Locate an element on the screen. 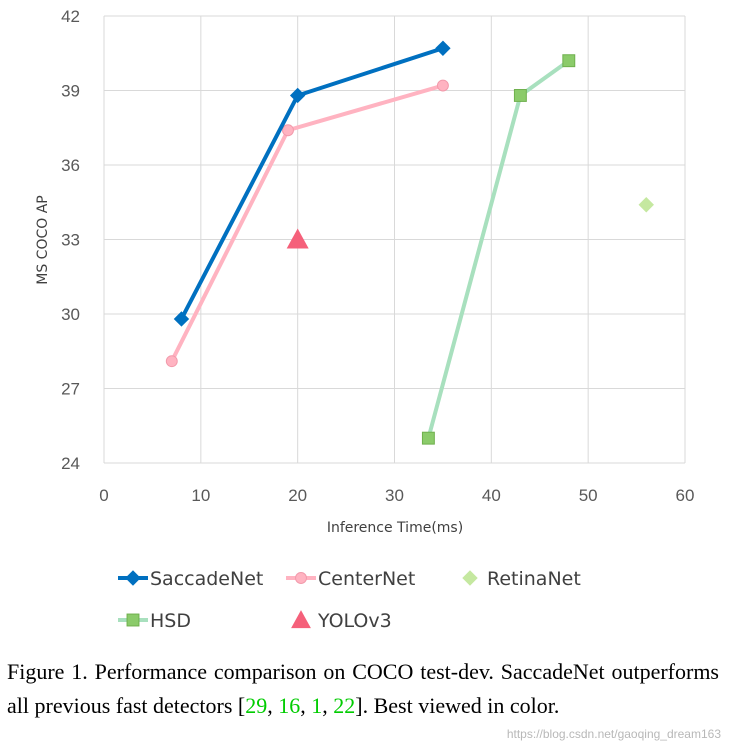 The image size is (729, 753). series-saccadenet is located at coordinates (312, 183).